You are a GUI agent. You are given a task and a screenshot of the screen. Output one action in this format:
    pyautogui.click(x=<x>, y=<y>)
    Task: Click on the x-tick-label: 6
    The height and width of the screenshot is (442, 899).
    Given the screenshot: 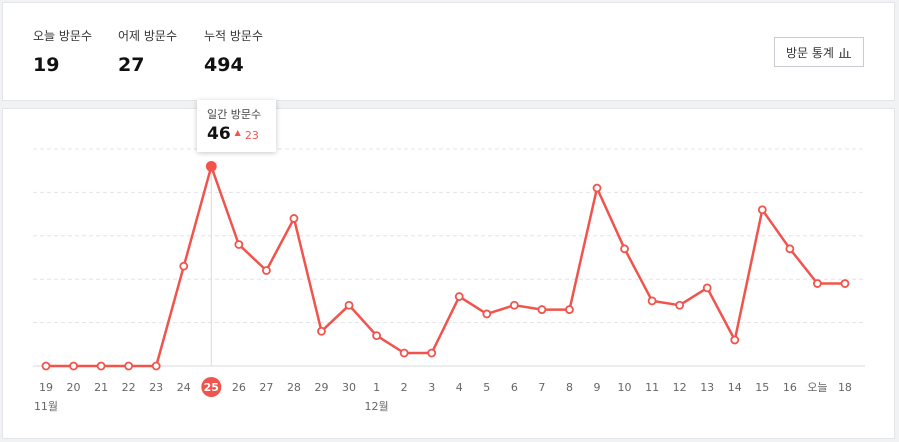 What is the action you would take?
    pyautogui.click(x=514, y=387)
    